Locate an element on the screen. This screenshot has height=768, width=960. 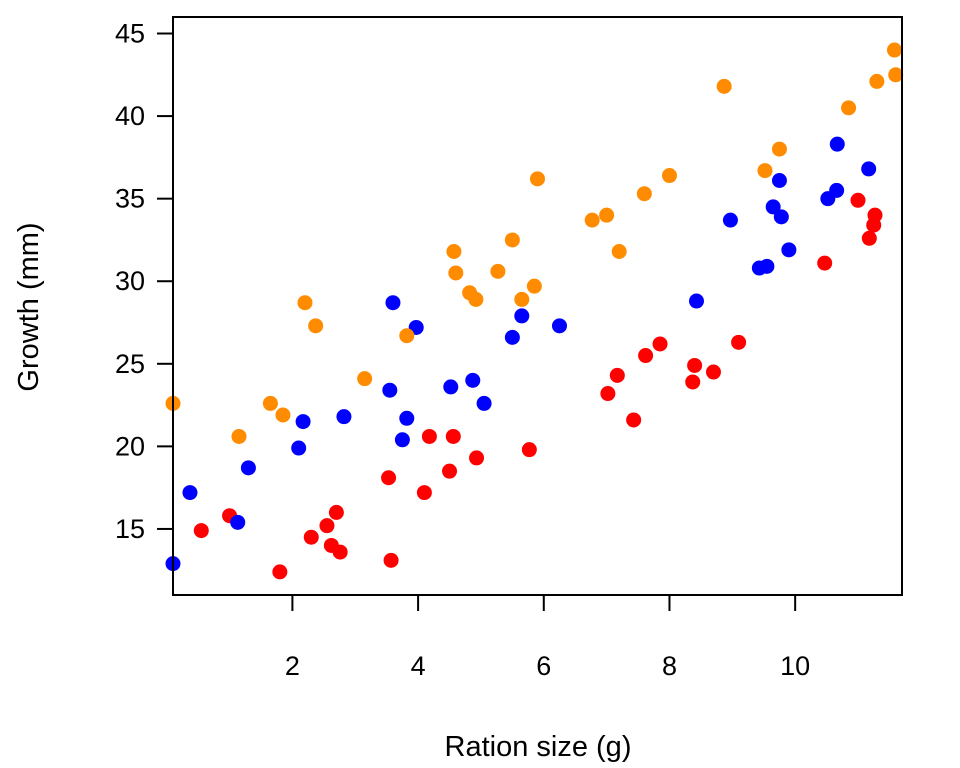
y-axis-label: Growth (mm) is located at coordinates (29, 306).